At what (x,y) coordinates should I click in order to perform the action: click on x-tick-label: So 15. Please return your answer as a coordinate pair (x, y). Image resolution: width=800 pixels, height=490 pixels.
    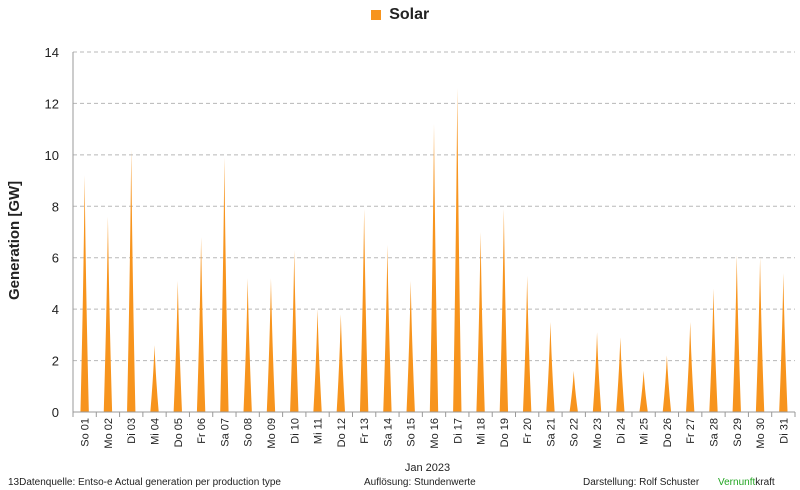
    Looking at the image, I should click on (412, 432).